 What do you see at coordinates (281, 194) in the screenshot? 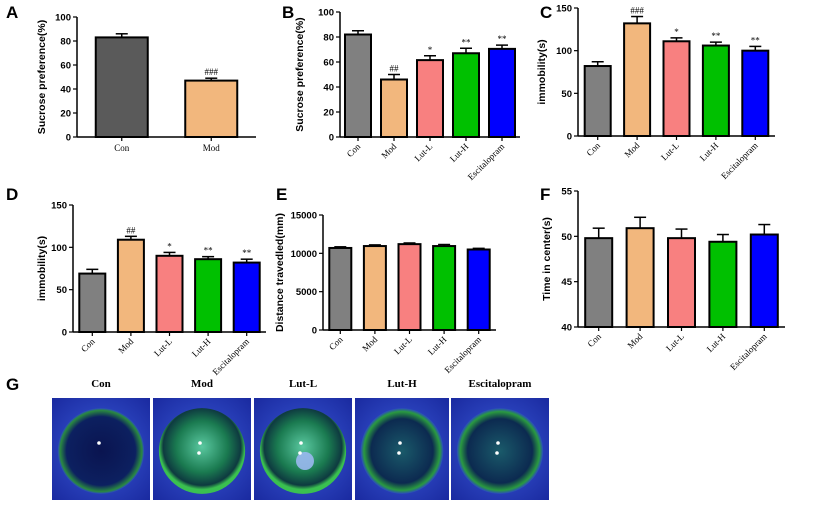
I see `panel-label: E` at bounding box center [281, 194].